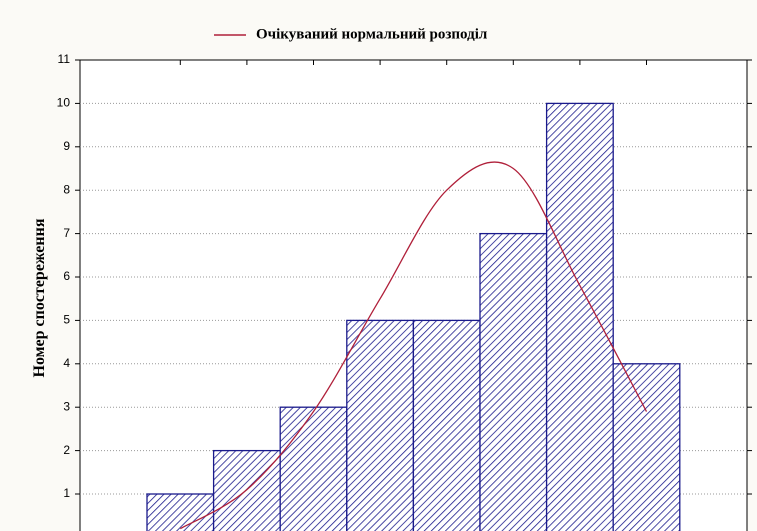 The image size is (757, 531). I want to click on y-tick-label: 8, so click(66, 189).